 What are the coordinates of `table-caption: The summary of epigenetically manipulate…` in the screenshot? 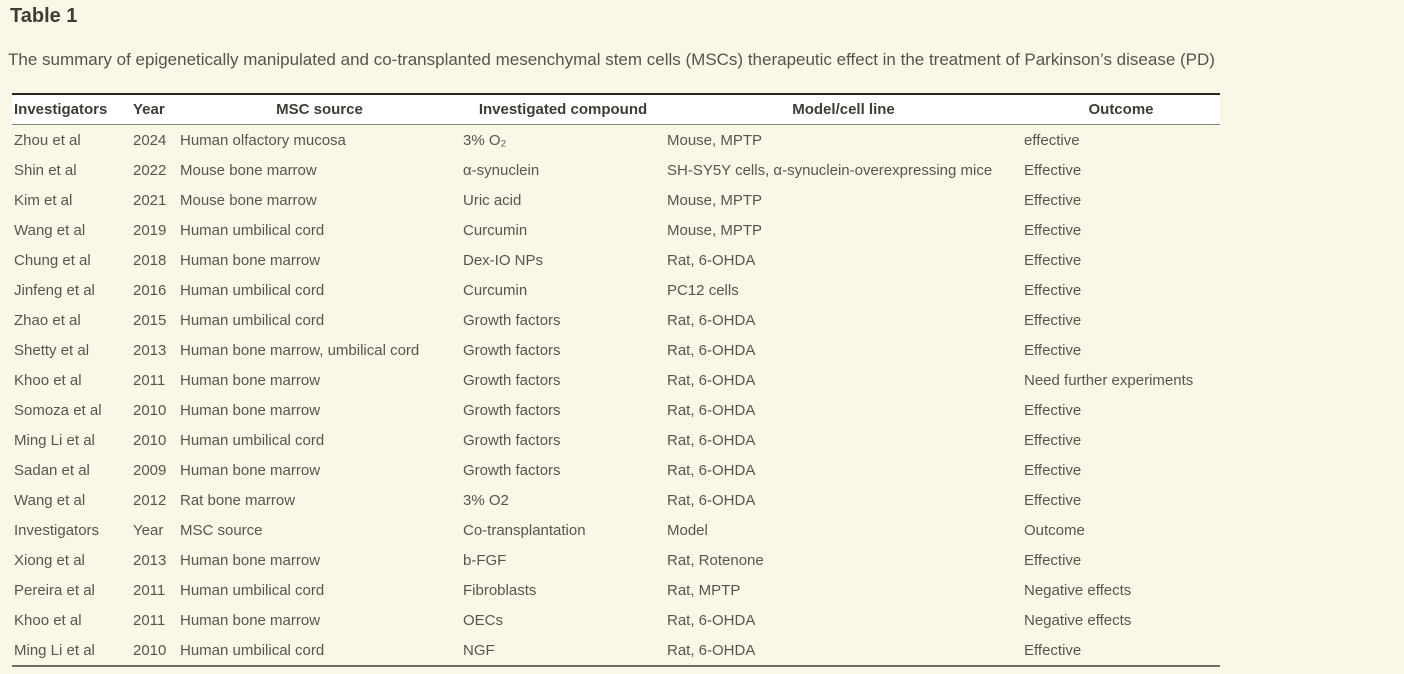 It's located at (611, 59).